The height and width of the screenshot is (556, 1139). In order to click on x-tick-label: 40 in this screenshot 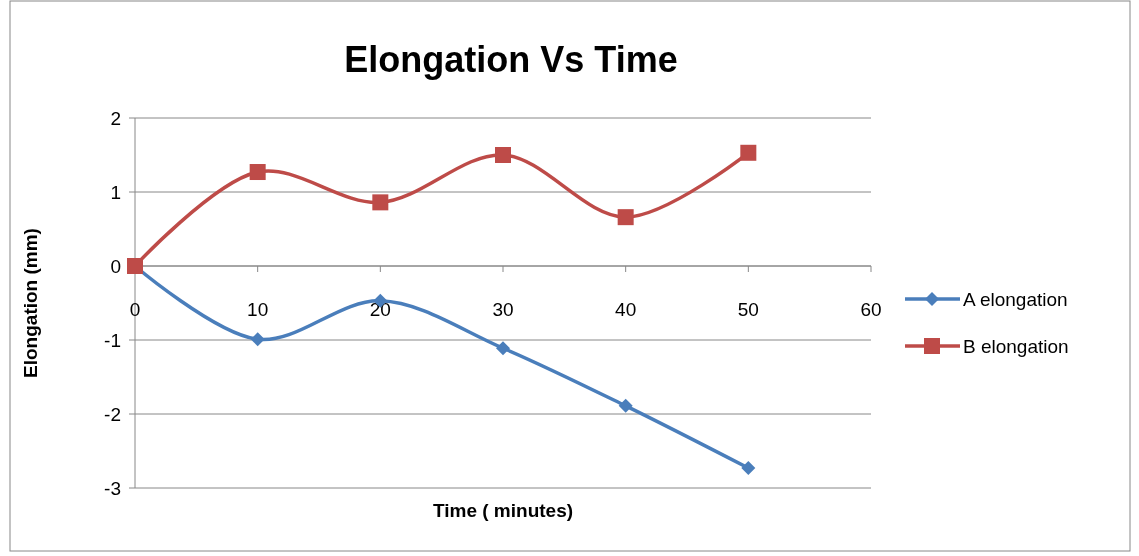, I will do `click(626, 309)`.